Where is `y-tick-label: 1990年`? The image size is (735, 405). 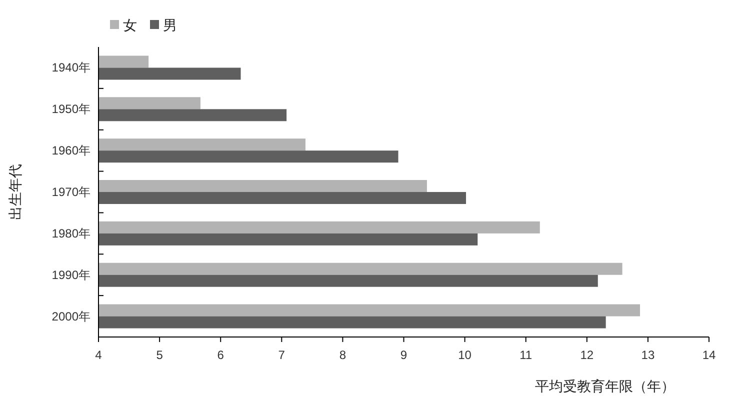 y-tick-label: 1990年 is located at coordinates (71, 275).